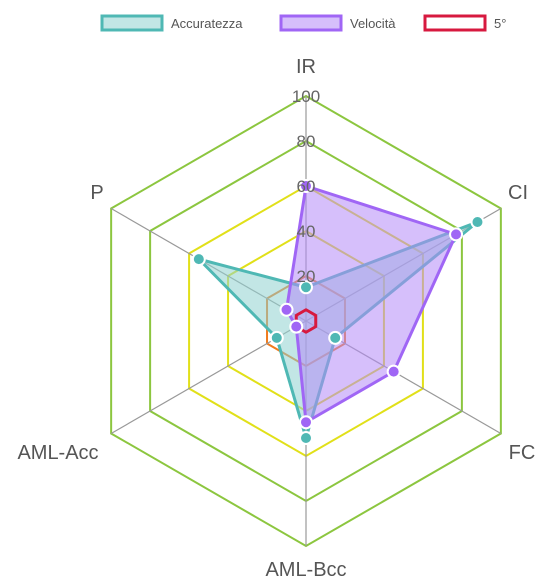  Describe the element at coordinates (393, 371) in the screenshot. I see `data-point-2-fc` at that location.